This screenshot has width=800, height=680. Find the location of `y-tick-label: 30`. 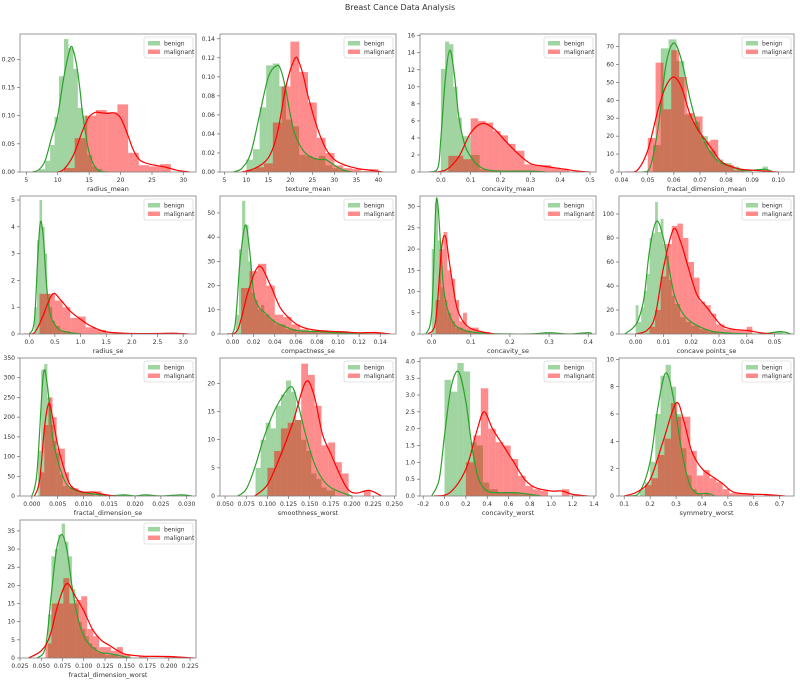

y-tick-label: 30 is located at coordinates (11, 549).